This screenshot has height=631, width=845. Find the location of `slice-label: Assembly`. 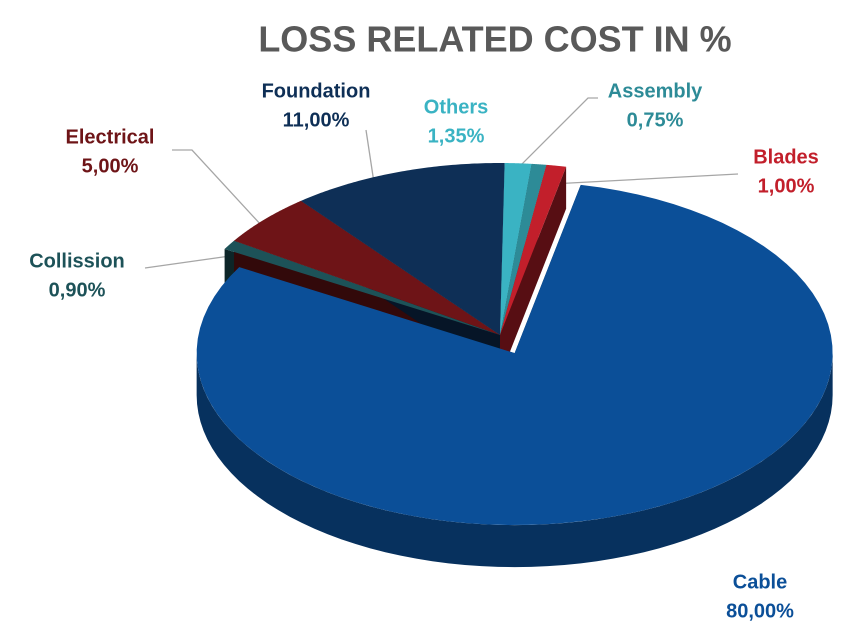

slice-label: Assembly is located at coordinates (655, 91).